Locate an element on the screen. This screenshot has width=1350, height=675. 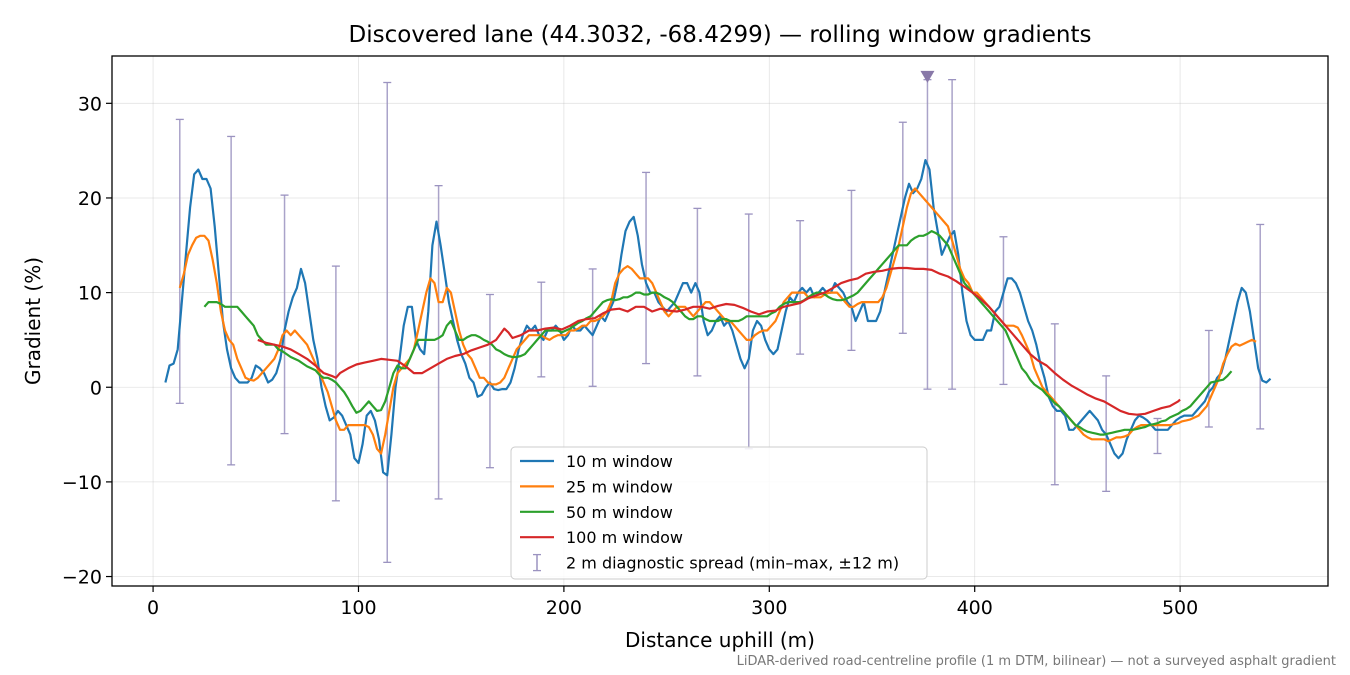
y-tick-label: −10 is located at coordinates (82, 483).